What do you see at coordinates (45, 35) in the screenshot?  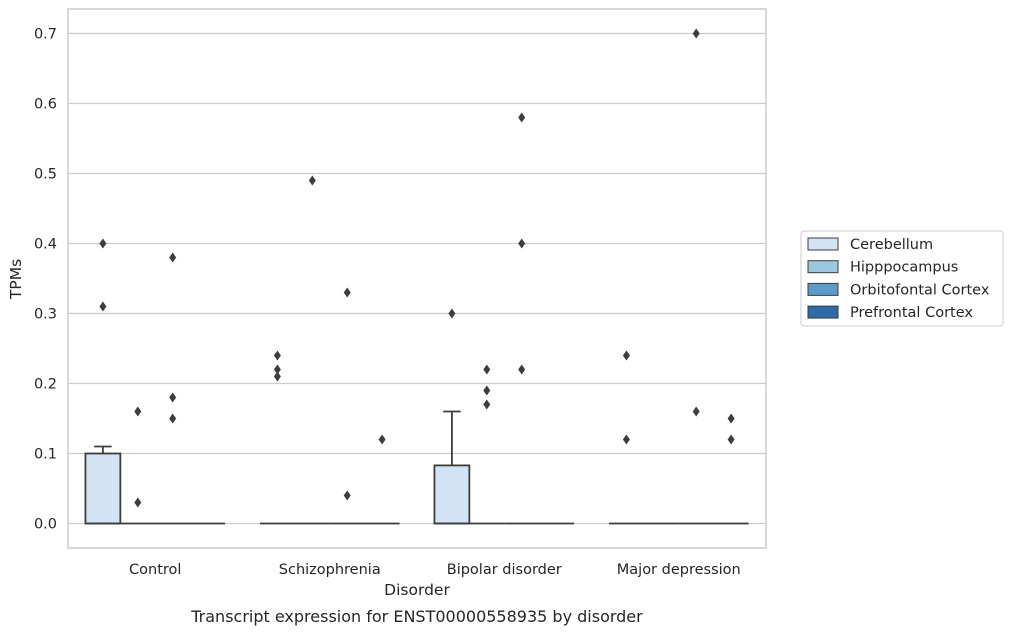 I see `y-tick-label: 0.7` at bounding box center [45, 35].